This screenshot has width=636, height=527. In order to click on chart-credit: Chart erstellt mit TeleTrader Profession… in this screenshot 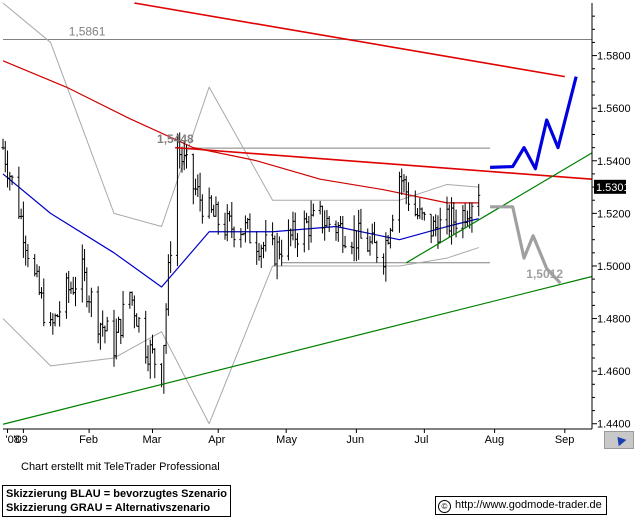, I will do `click(120, 467)`.